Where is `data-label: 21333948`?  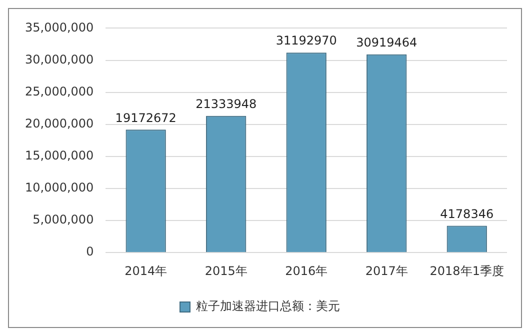
data-label: 21333948 is located at coordinates (226, 103).